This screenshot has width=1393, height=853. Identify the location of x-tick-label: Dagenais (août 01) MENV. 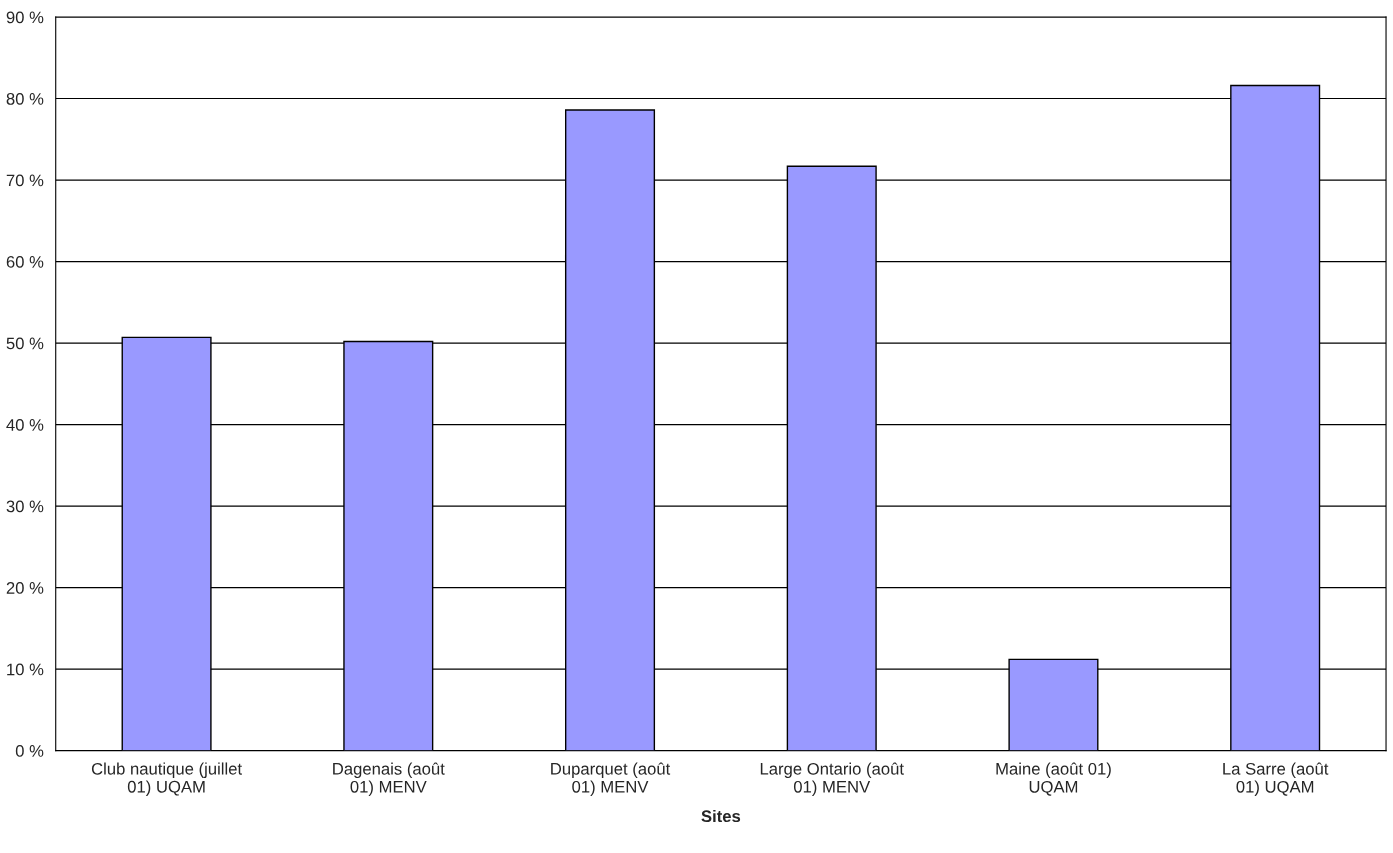
(389, 779).